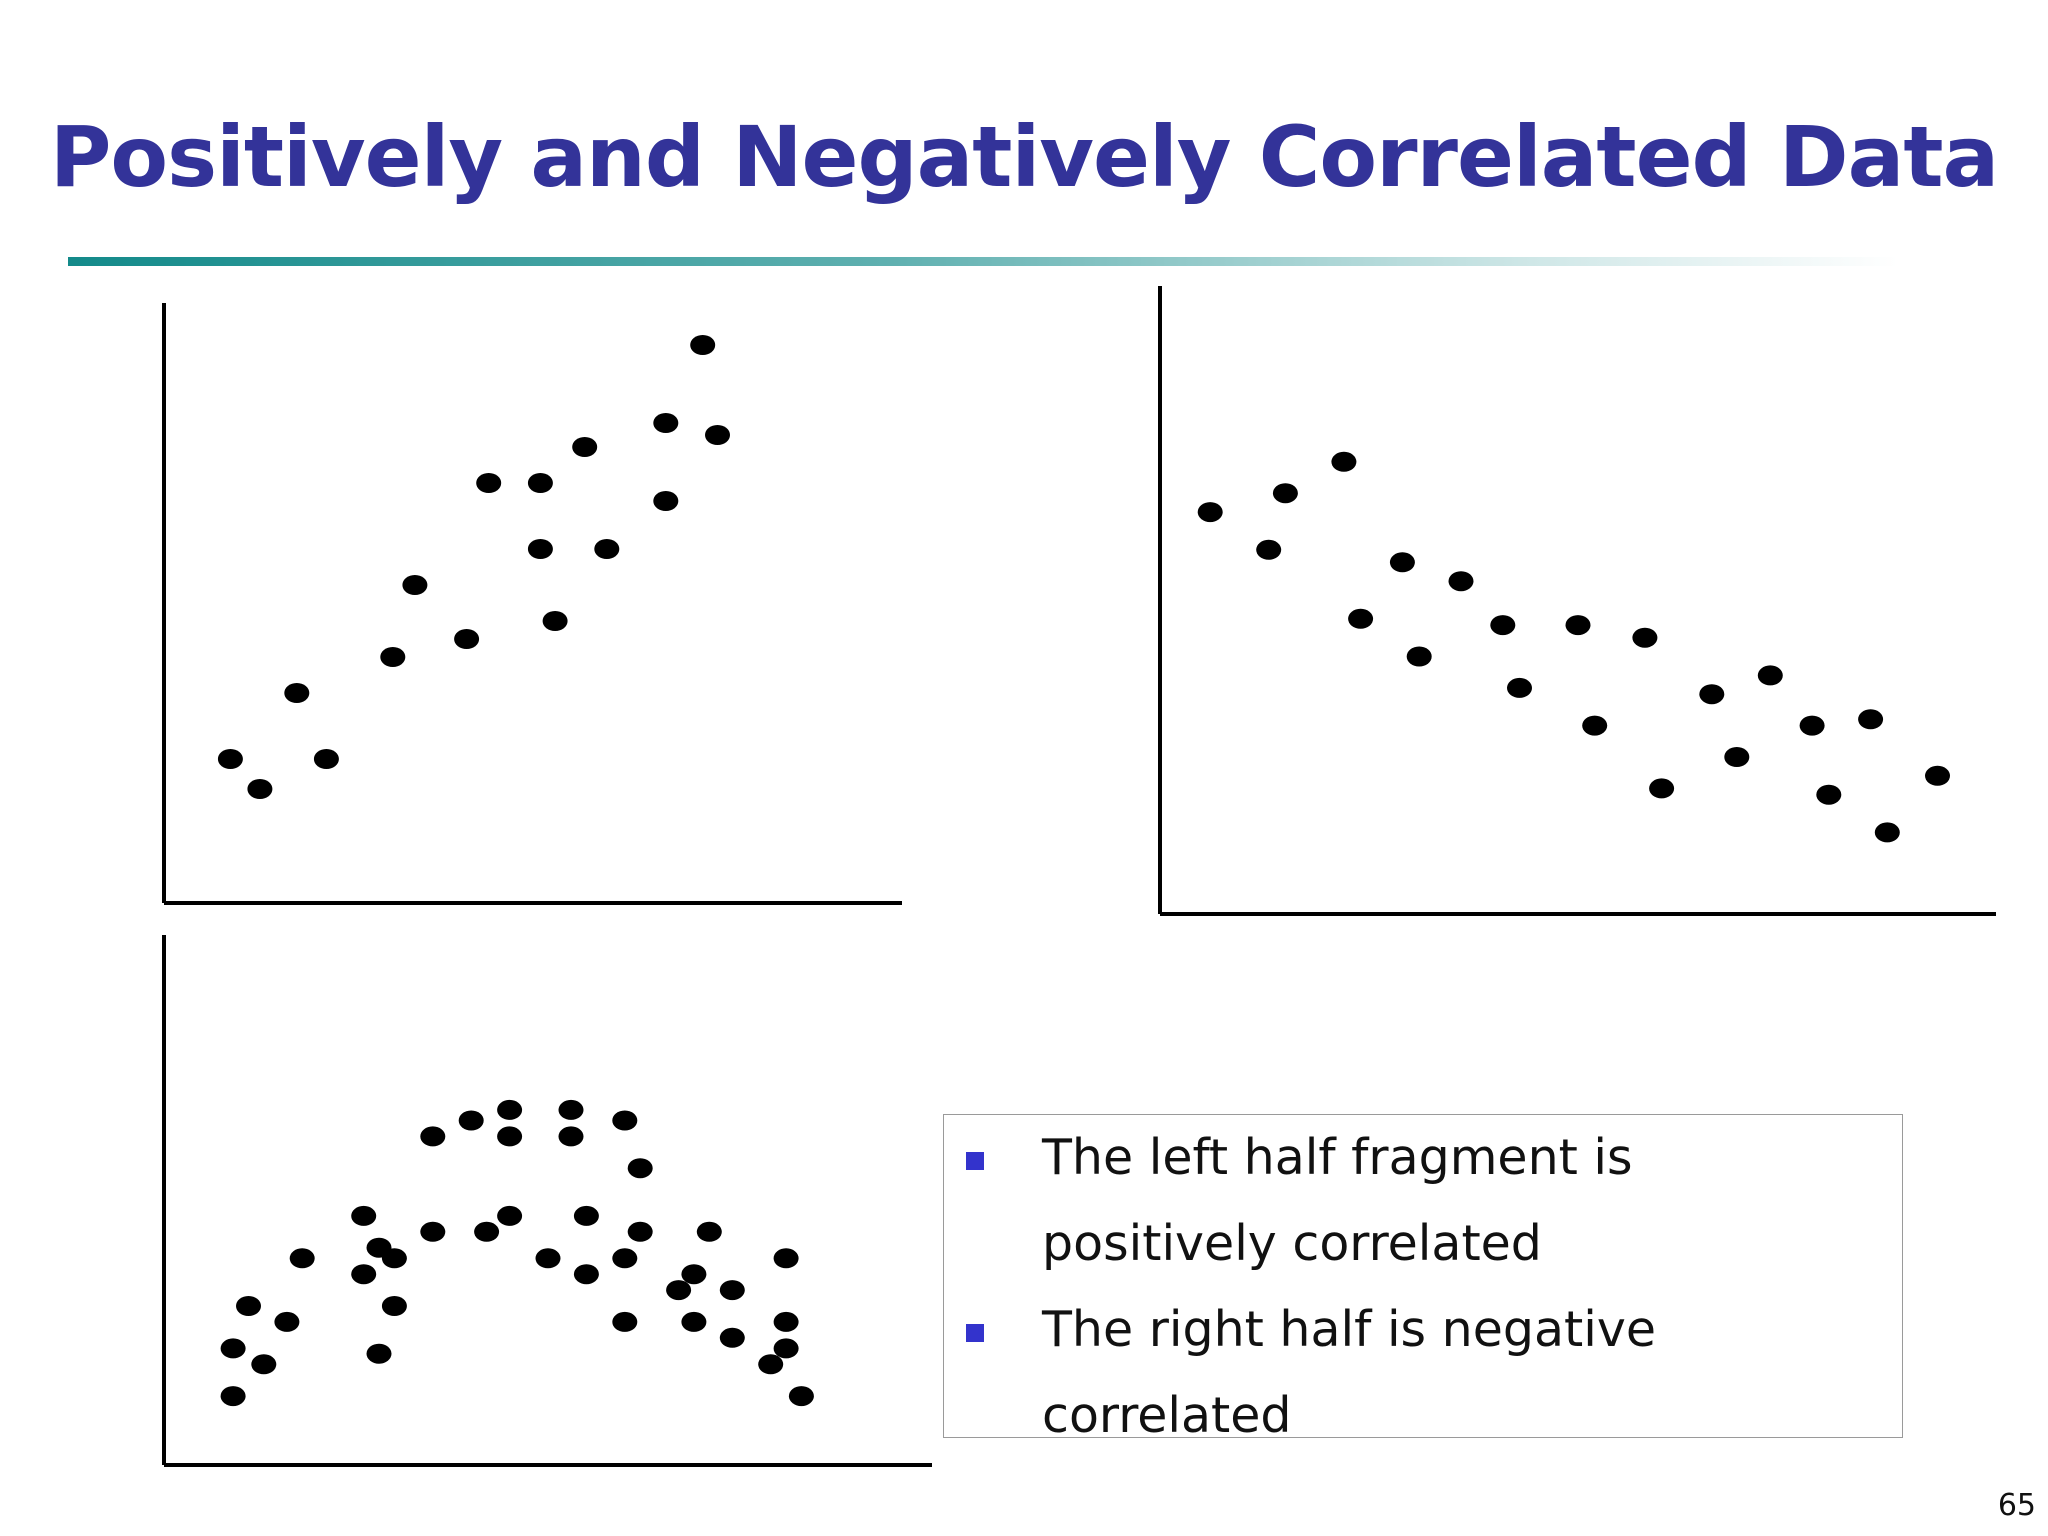  I want to click on page-number: 65, so click(2016, 1505).